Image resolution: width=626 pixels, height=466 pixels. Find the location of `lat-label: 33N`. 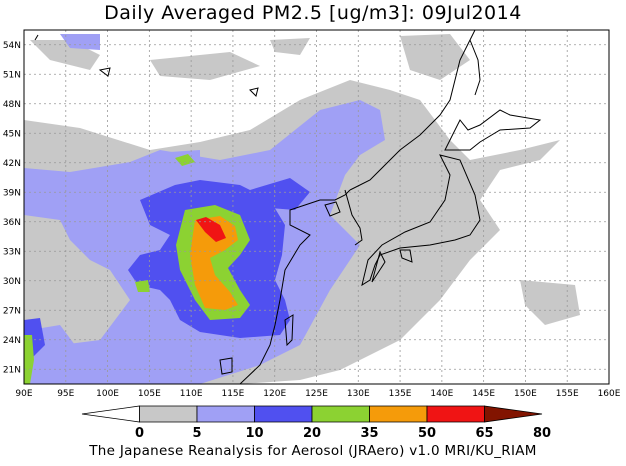

lat-label: 33N is located at coordinates (12, 252).